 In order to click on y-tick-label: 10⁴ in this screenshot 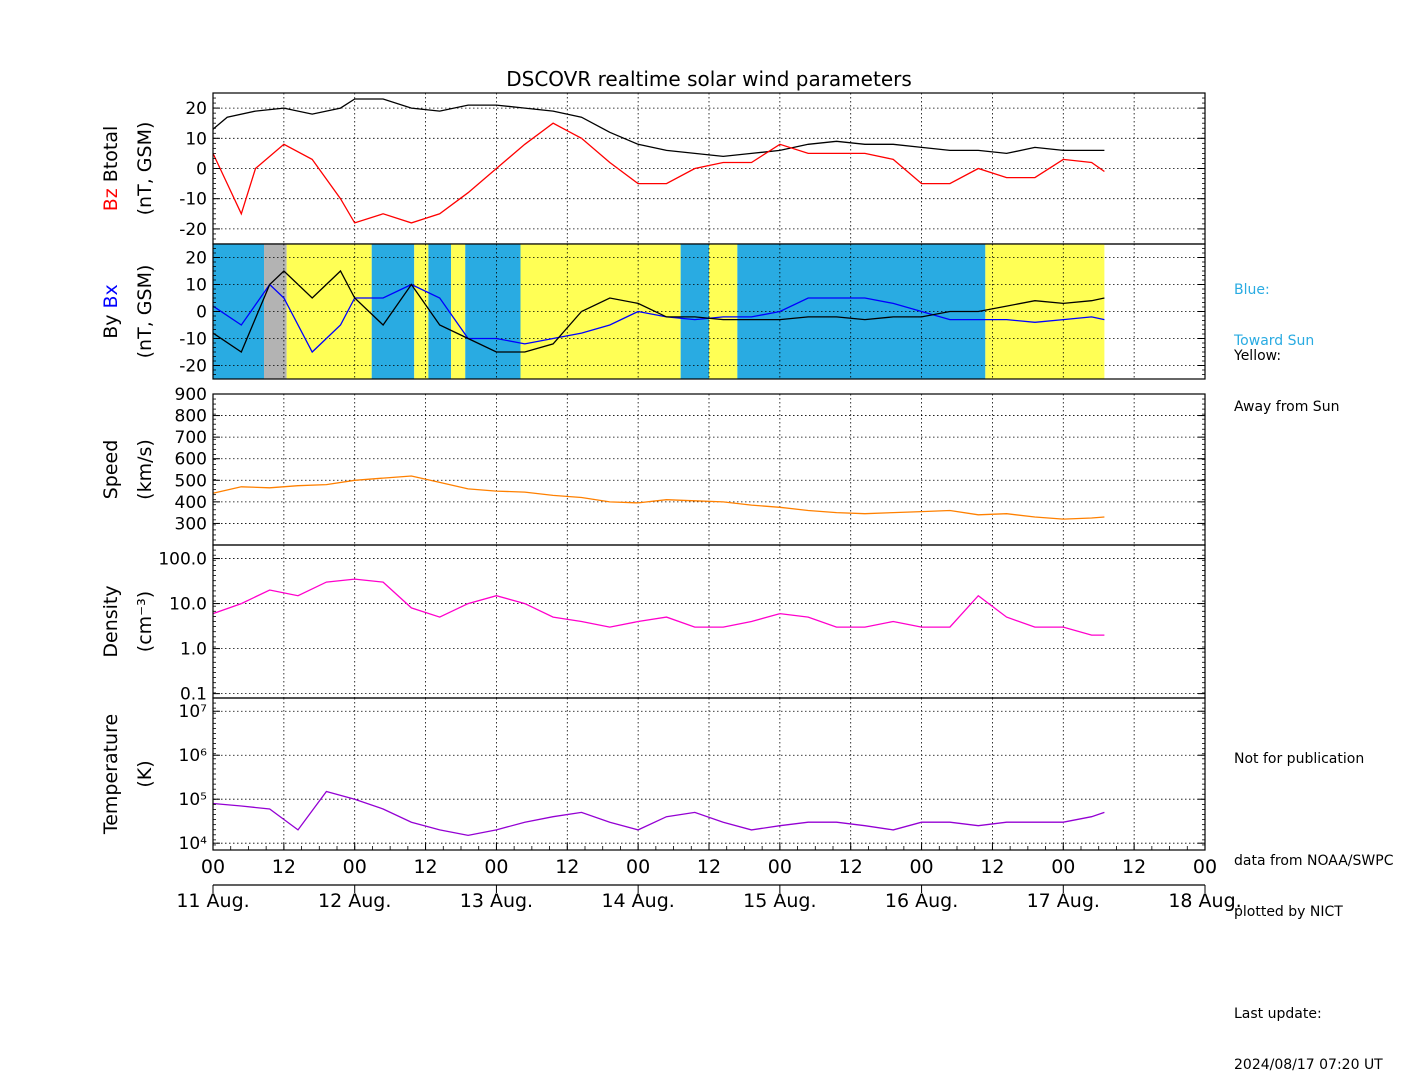, I will do `click(193, 844)`.